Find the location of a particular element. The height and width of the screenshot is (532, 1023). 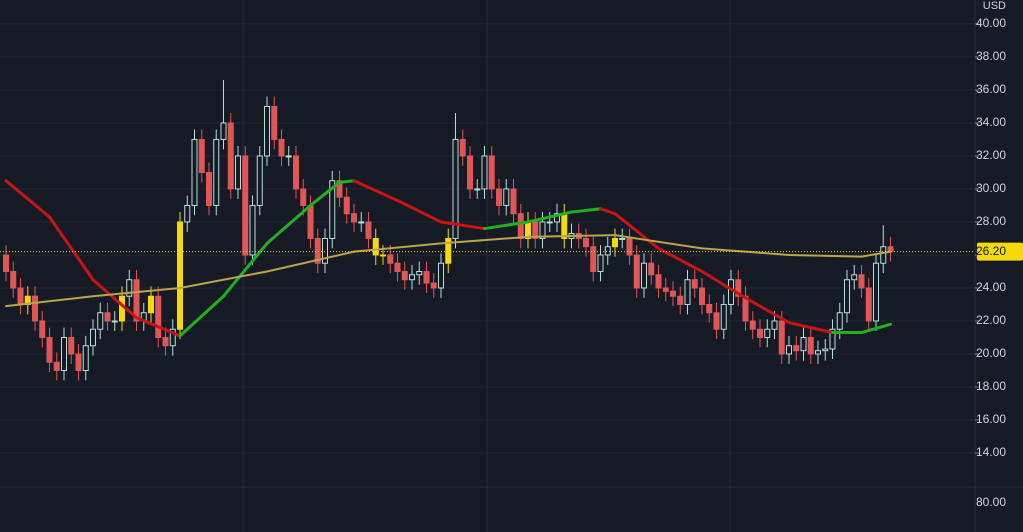

y-tick-label: 32.00 is located at coordinates (991, 155).